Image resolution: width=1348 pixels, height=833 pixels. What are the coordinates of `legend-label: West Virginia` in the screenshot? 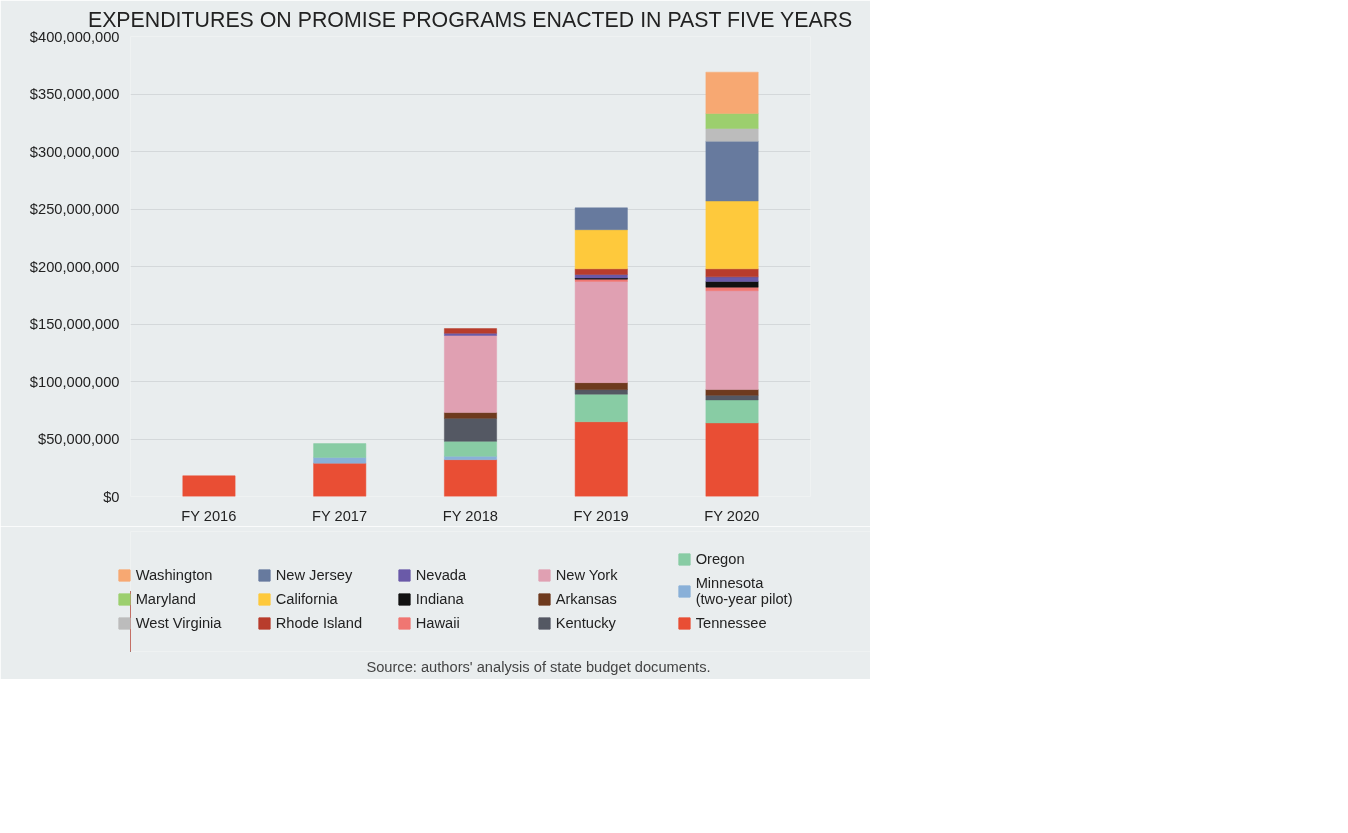 It's located at (178, 623).